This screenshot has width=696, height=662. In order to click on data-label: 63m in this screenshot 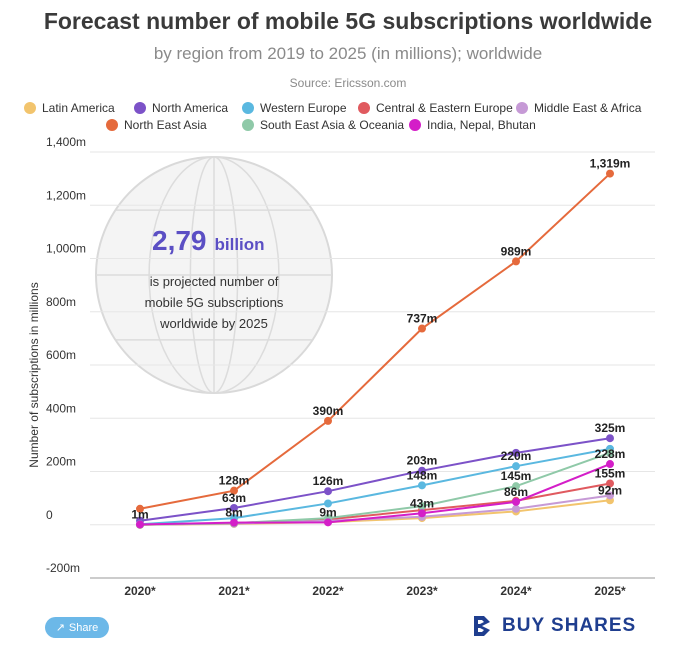, I will do `click(234, 498)`.